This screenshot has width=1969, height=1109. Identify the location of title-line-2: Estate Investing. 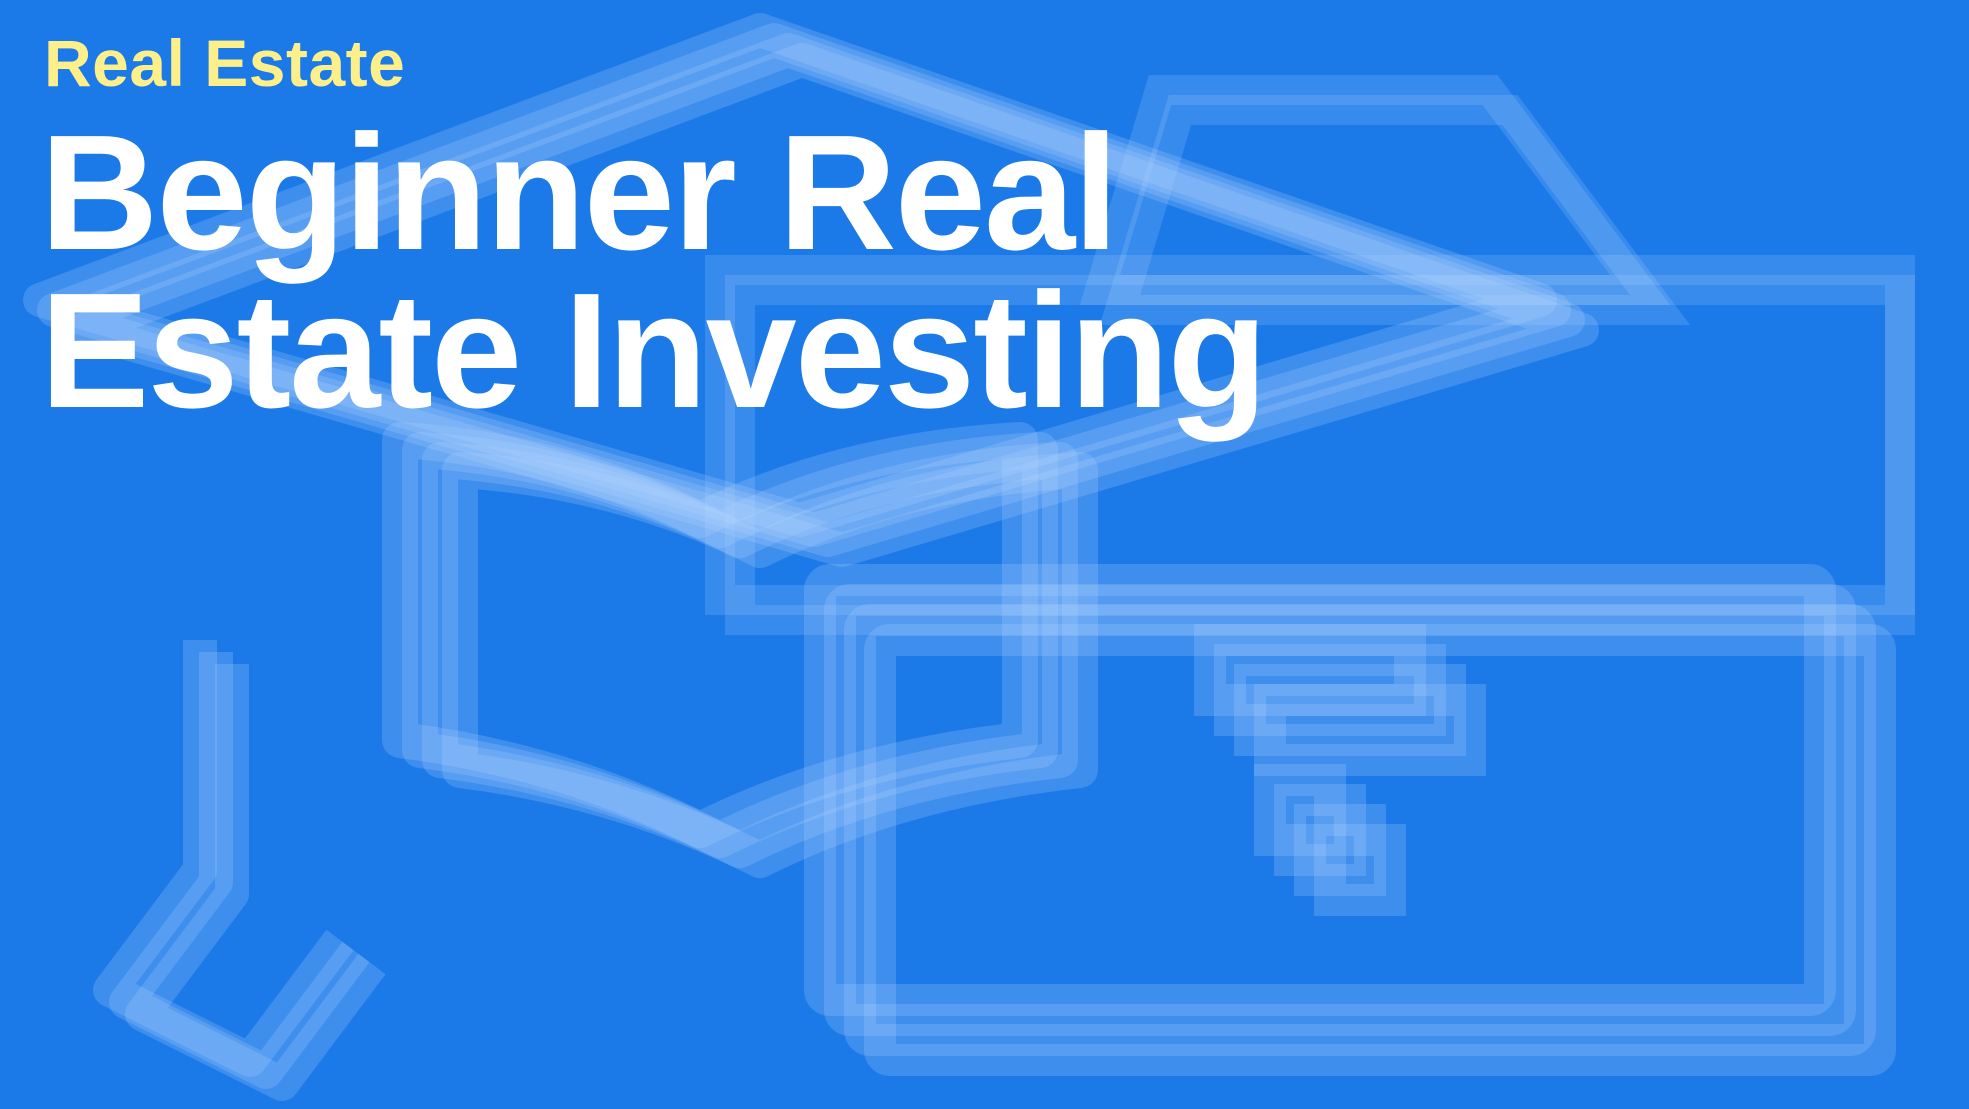
(654, 350).